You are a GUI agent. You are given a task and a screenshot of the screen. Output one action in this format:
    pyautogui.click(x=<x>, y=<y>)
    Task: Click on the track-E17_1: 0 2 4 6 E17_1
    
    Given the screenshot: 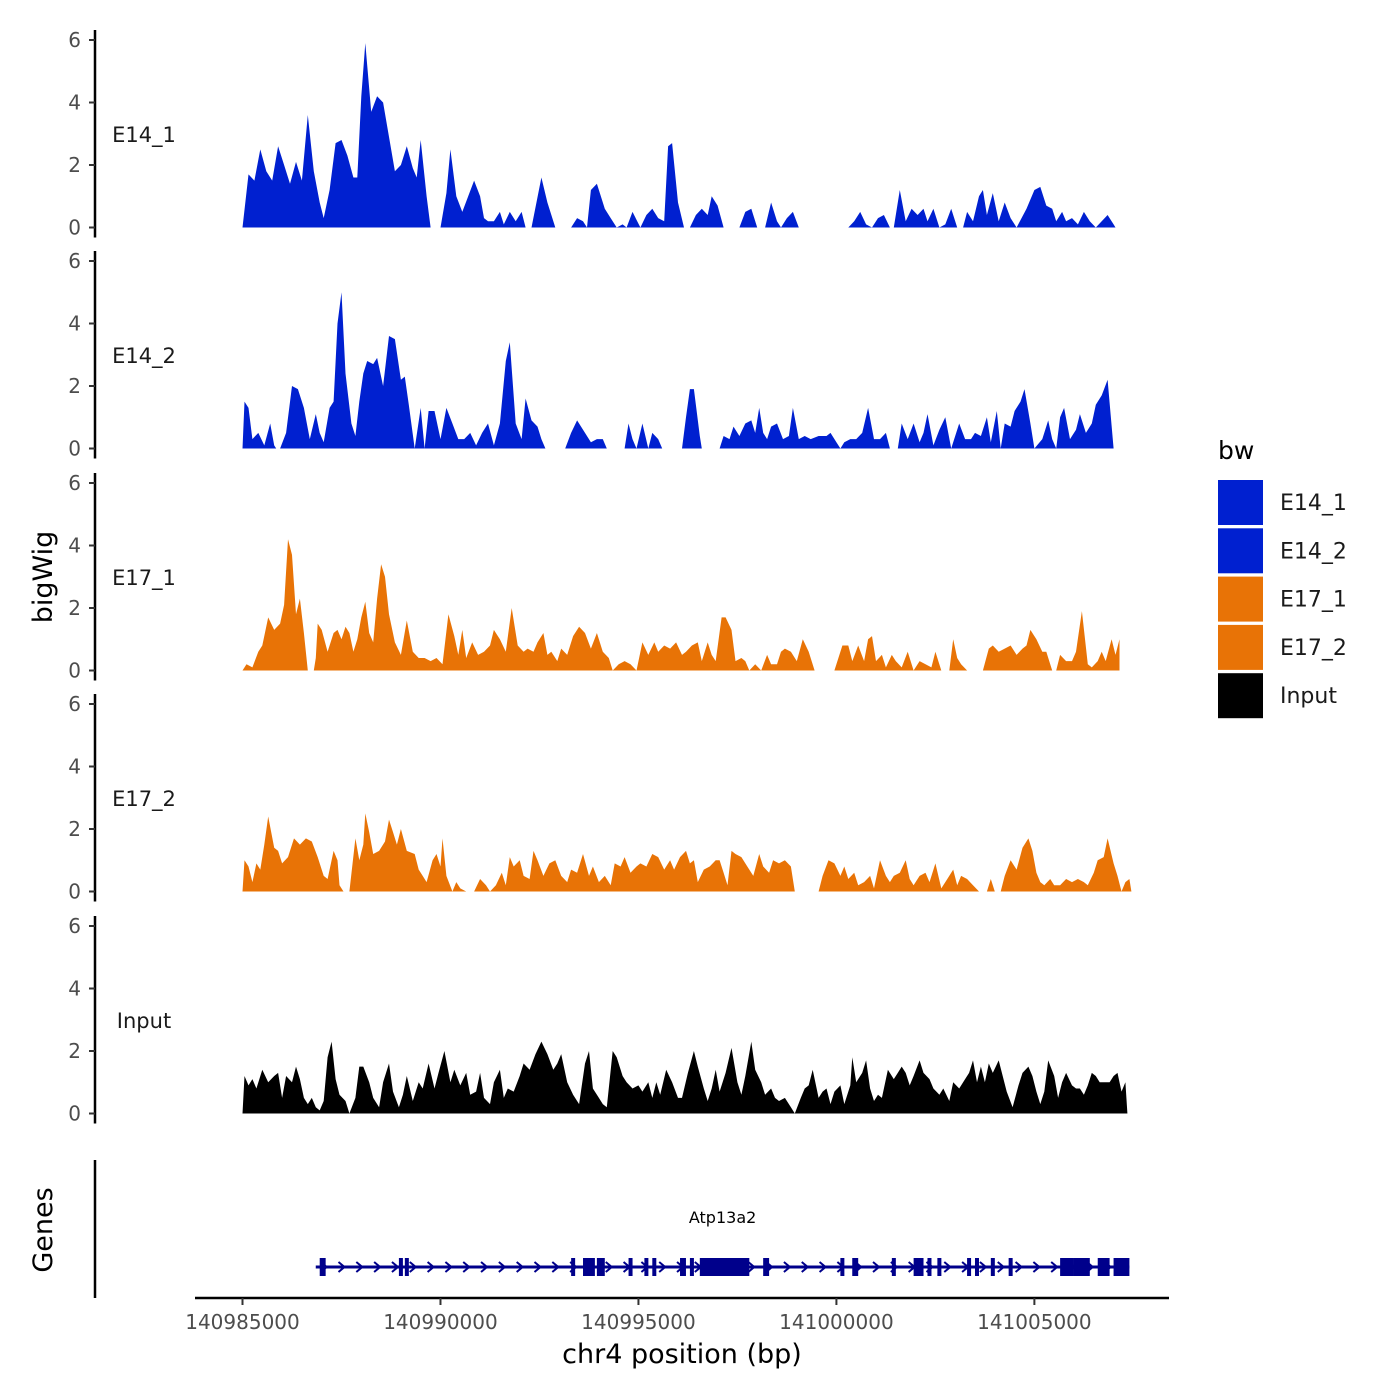 What is the action you would take?
    pyautogui.click(x=594, y=577)
    